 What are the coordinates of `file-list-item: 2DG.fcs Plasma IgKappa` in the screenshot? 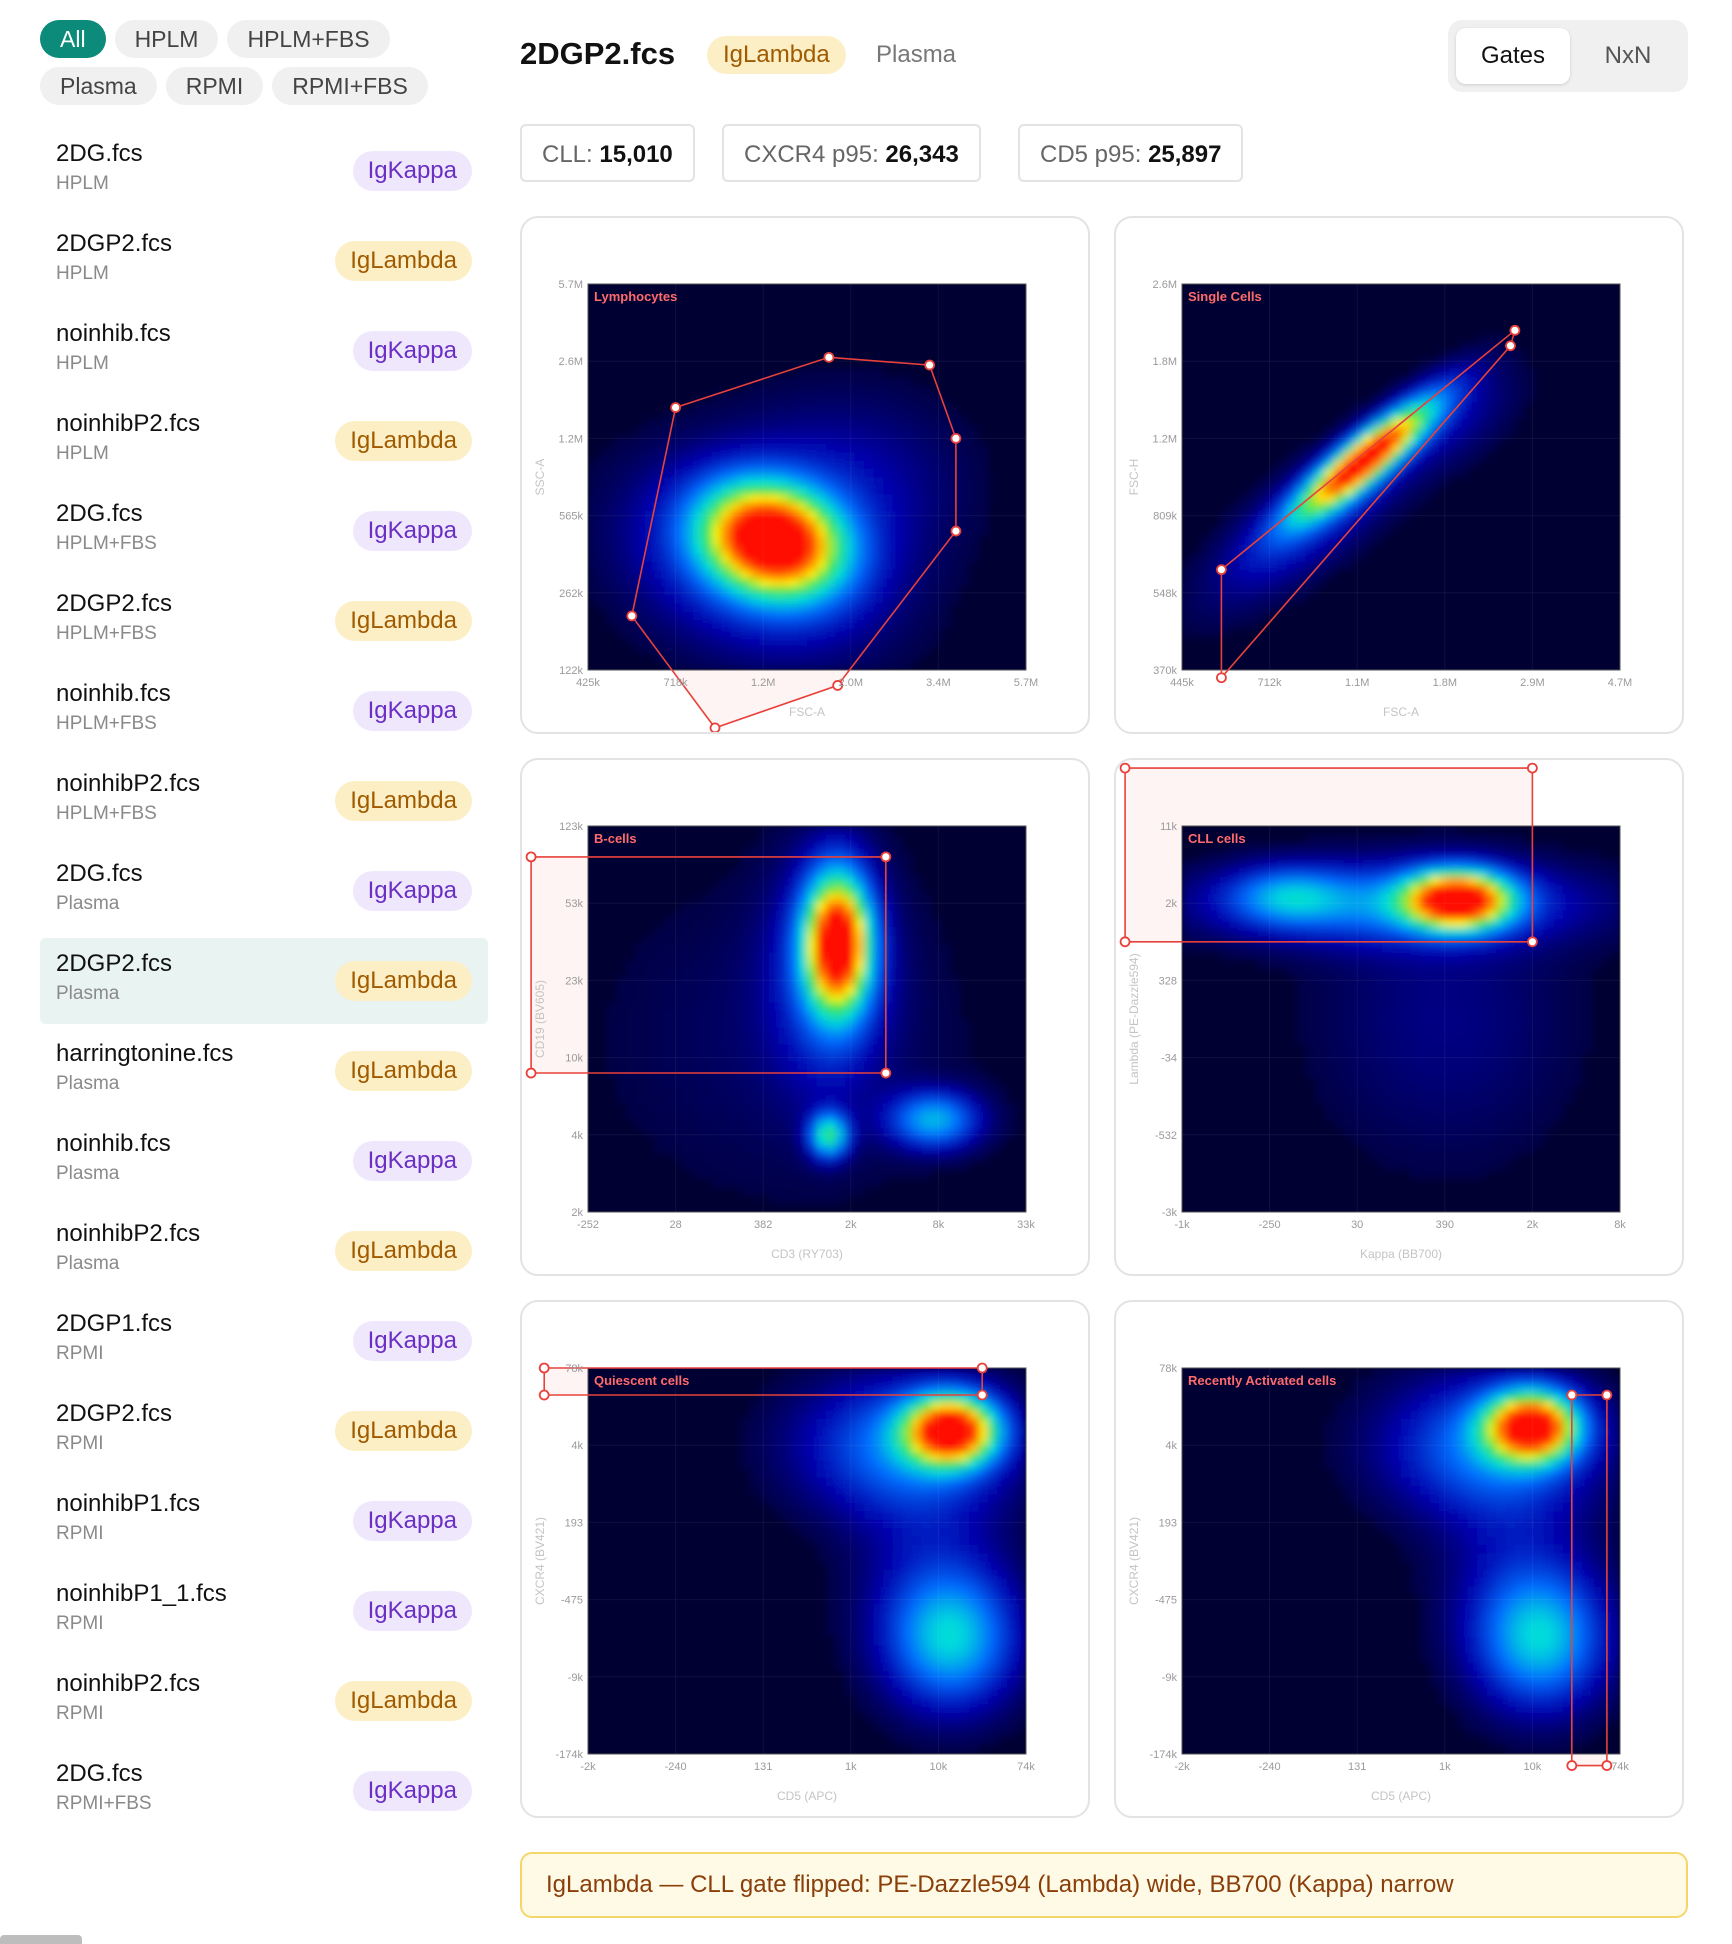 It's located at (264, 891).